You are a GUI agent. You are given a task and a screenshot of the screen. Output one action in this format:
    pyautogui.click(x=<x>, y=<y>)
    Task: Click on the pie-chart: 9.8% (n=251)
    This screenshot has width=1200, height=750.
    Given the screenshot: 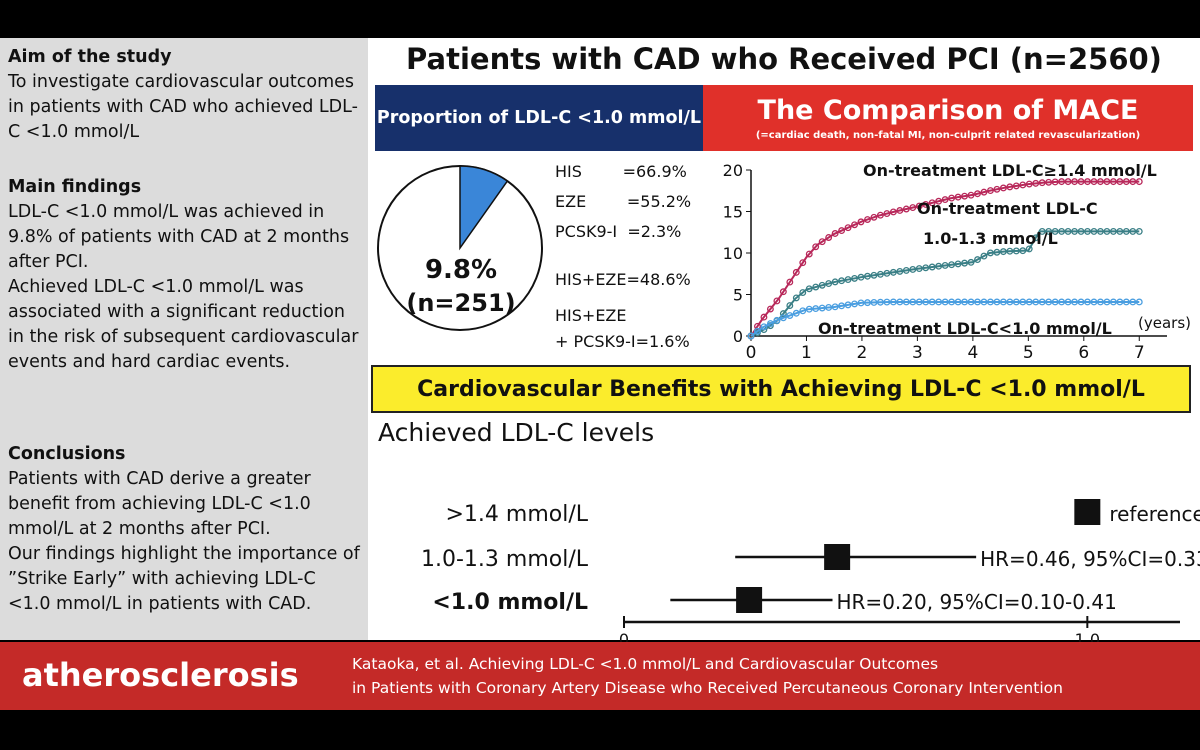 What is the action you would take?
    pyautogui.click(x=460, y=248)
    